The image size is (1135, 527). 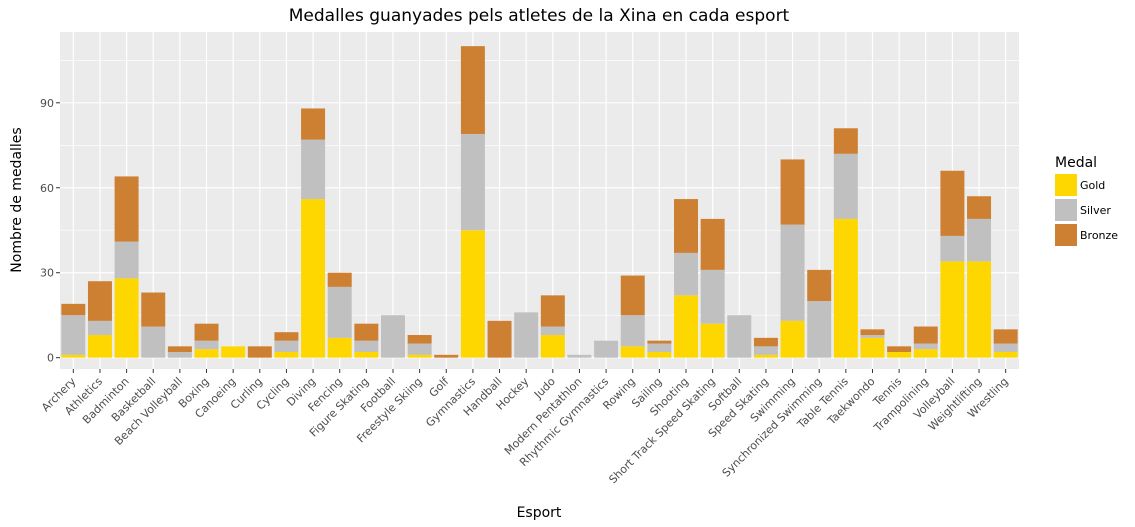 What do you see at coordinates (686, 326) in the screenshot?
I see `bar-gold-shooting` at bounding box center [686, 326].